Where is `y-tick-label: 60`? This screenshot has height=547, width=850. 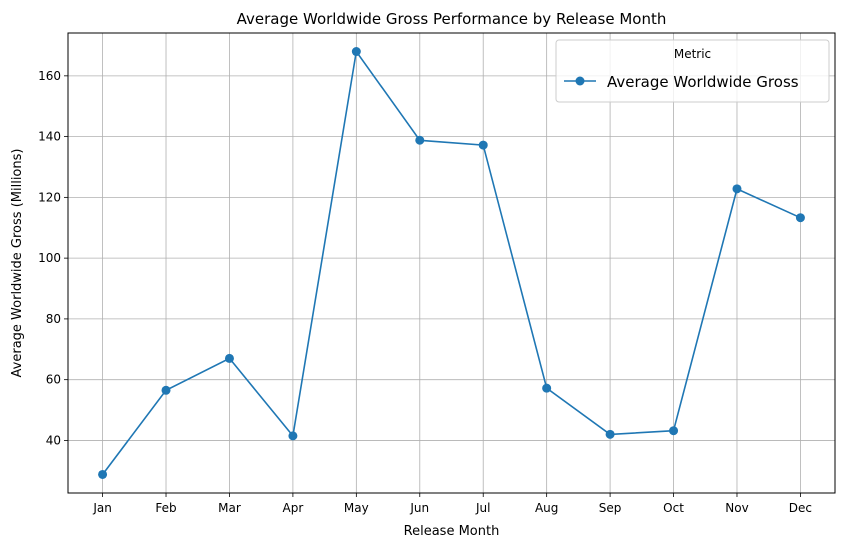 y-tick-label: 60 is located at coordinates (53, 380).